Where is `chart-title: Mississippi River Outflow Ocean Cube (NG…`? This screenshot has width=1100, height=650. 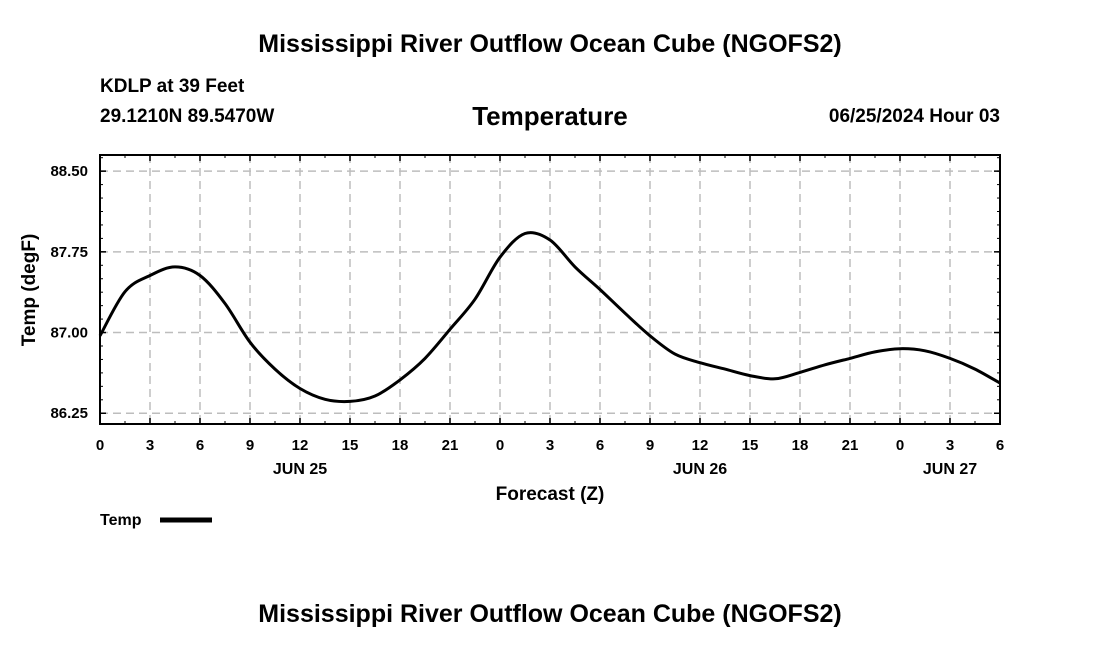
chart-title: Mississippi River Outflow Ocean Cube (NG… is located at coordinates (550, 44).